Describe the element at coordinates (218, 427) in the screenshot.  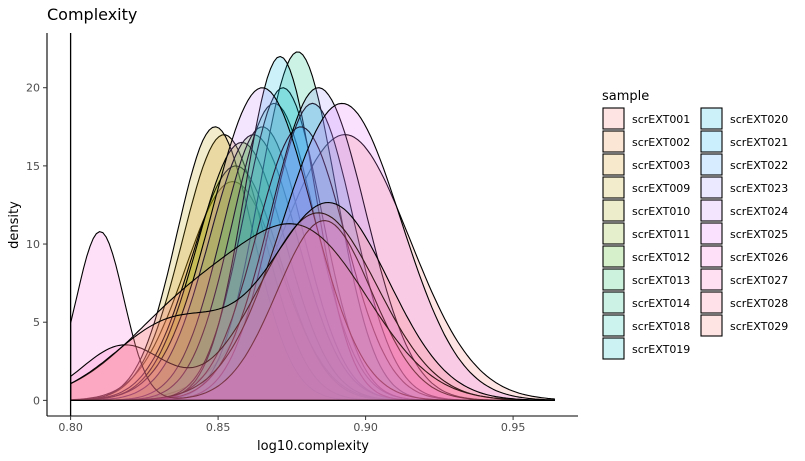
I see `x-tick-label: 0.85` at that location.